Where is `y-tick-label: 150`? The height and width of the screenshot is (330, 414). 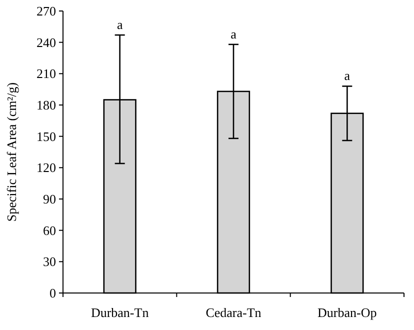
y-tick-label: 150 is located at coordinates (46, 136).